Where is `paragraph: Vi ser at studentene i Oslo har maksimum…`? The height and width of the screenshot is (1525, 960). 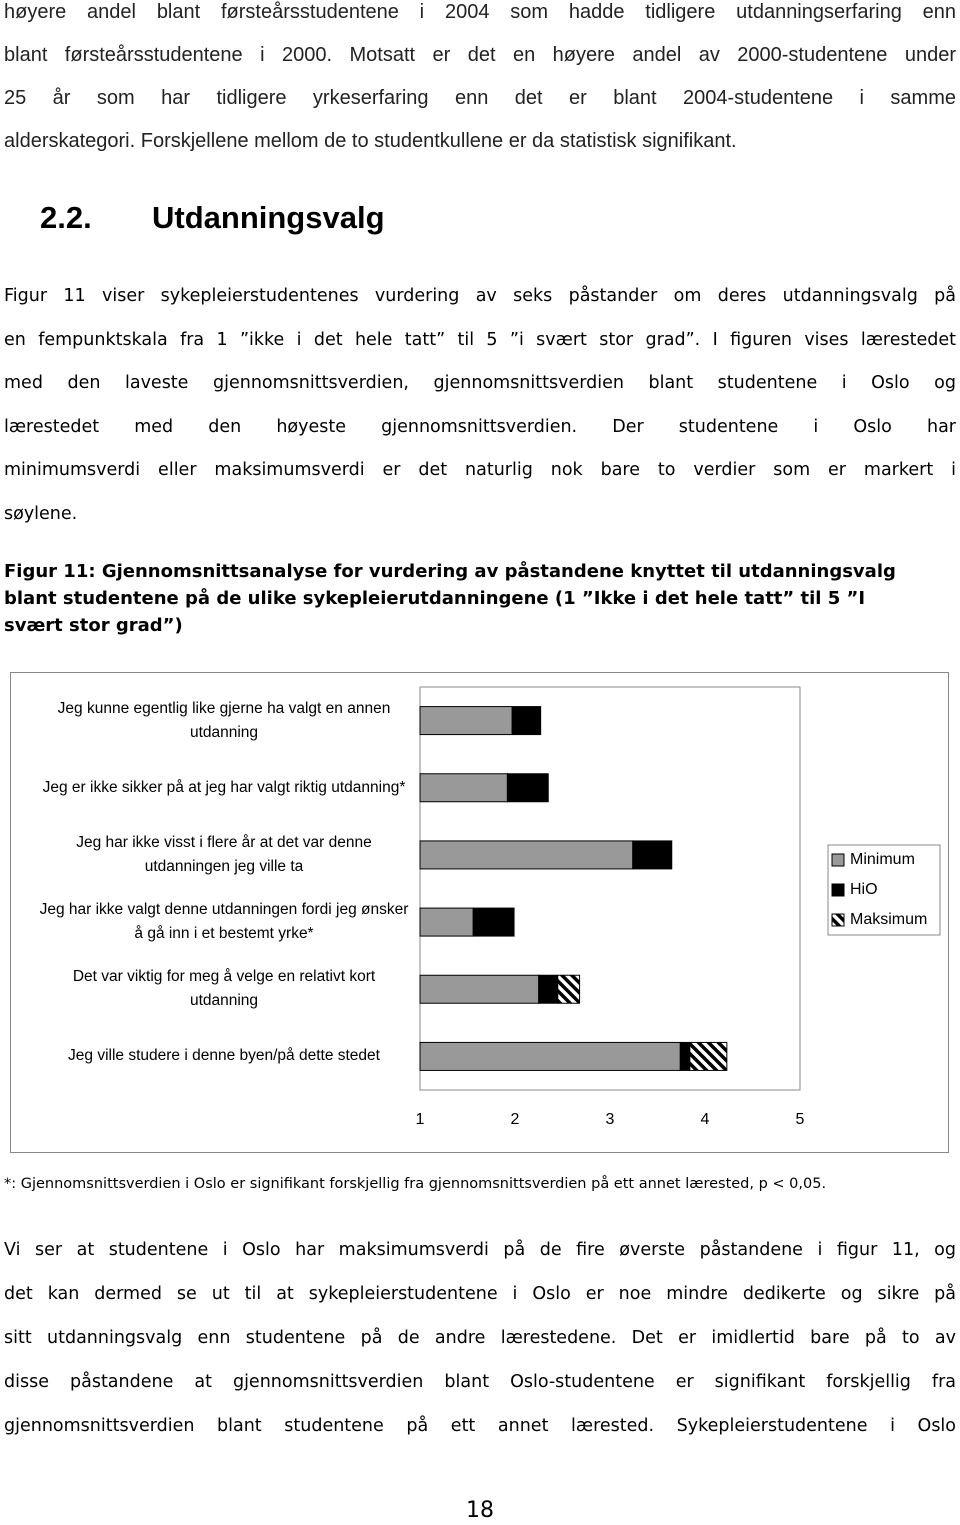
paragraph: Vi ser at studentene i Oslo har maksimum… is located at coordinates (480, 1338).